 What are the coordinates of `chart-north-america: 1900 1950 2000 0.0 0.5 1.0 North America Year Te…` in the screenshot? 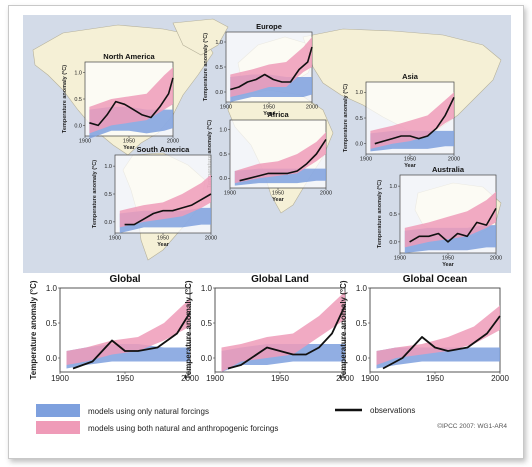 It's located at (120, 101).